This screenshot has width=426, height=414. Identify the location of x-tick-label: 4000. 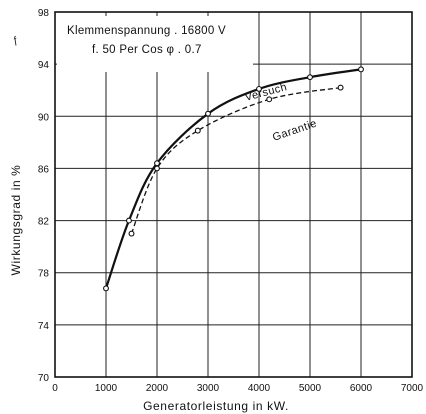
(259, 388).